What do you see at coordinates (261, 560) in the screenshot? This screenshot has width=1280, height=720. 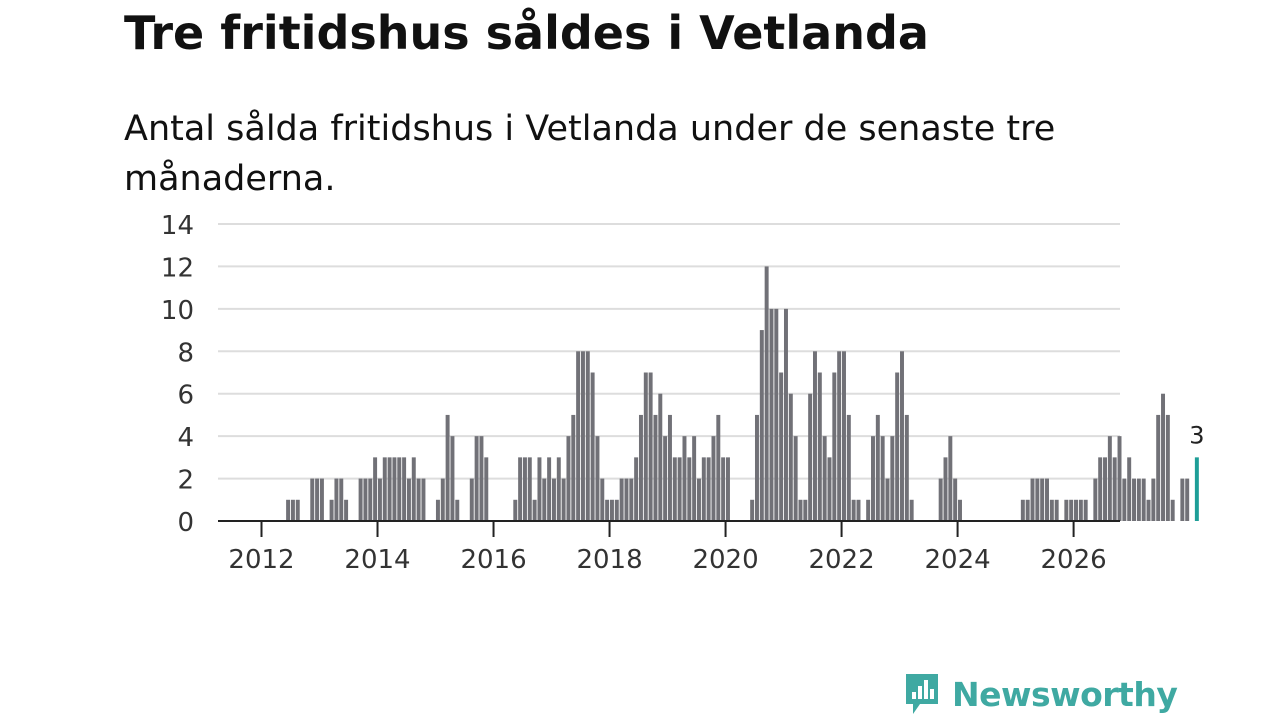 I see `x-tick-label: 2012` at bounding box center [261, 560].